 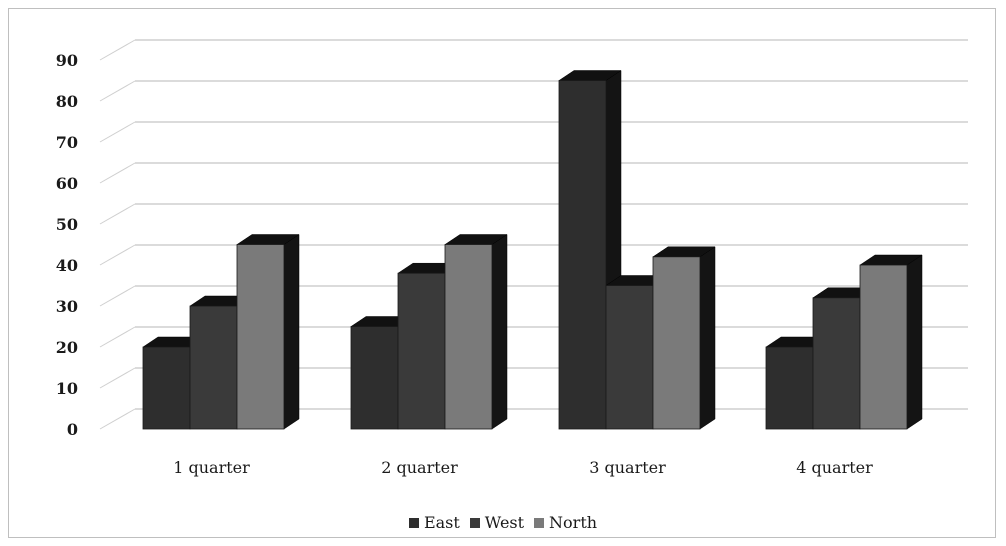 I want to click on y-tick-label: 90, so click(x=67, y=60).